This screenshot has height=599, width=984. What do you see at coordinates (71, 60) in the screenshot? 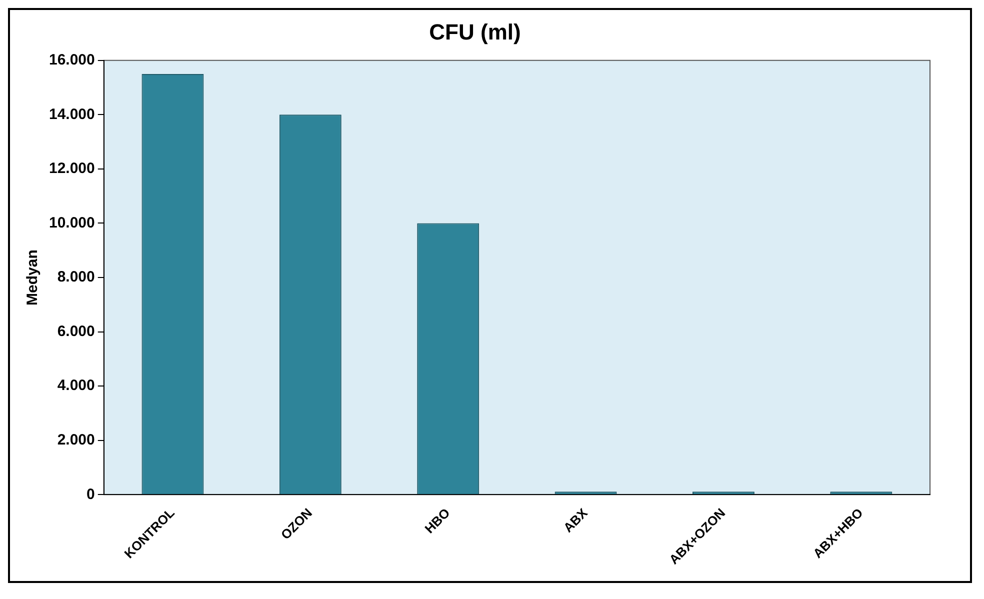
I see `y-tick-label: 16.000` at bounding box center [71, 60].